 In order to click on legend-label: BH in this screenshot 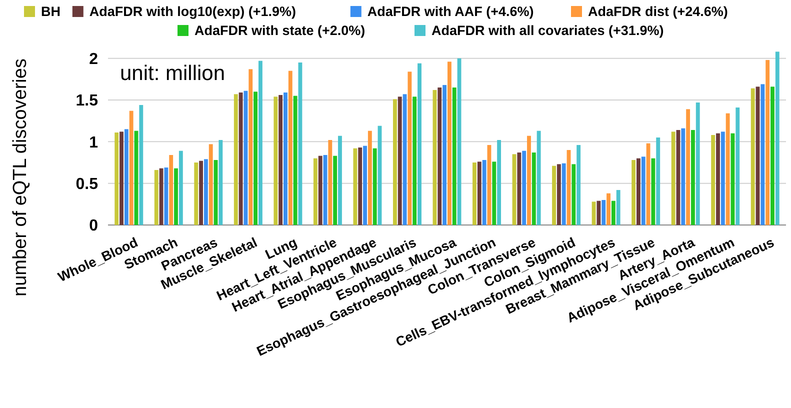, I will do `click(50, 11)`.